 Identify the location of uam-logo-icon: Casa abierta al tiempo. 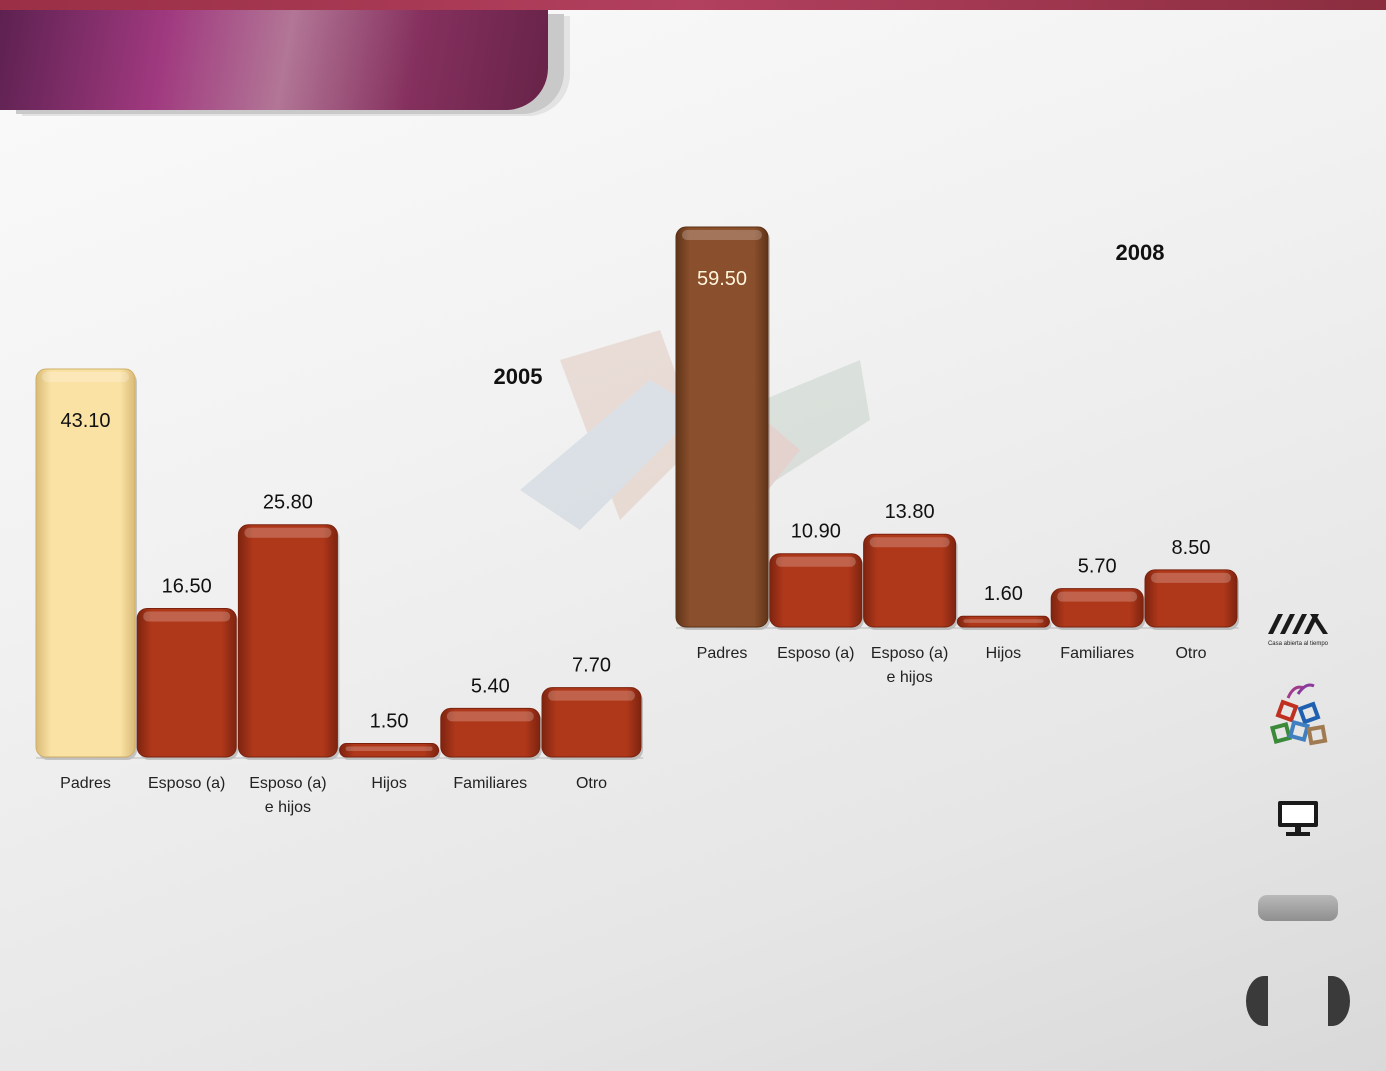
(1298, 630).